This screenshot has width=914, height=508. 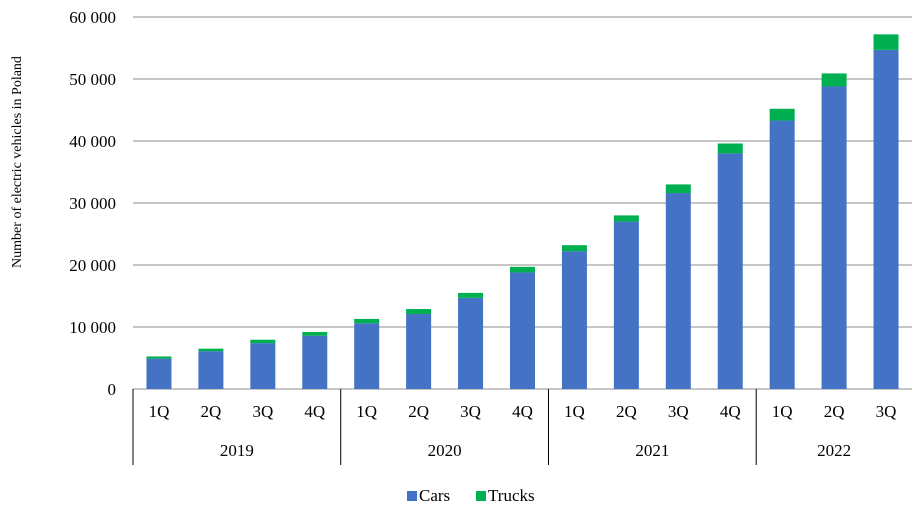 What do you see at coordinates (92, 141) in the screenshot?
I see `y-tick-label: 40 000` at bounding box center [92, 141].